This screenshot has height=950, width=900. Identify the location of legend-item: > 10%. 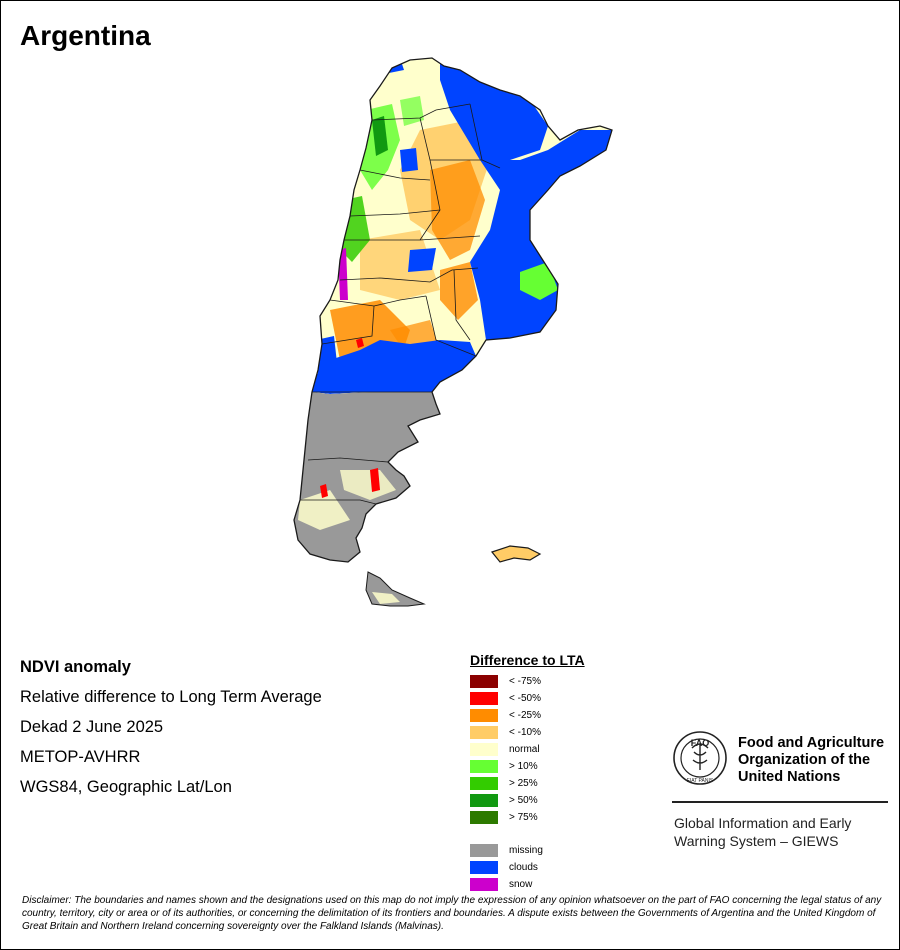
(527, 767).